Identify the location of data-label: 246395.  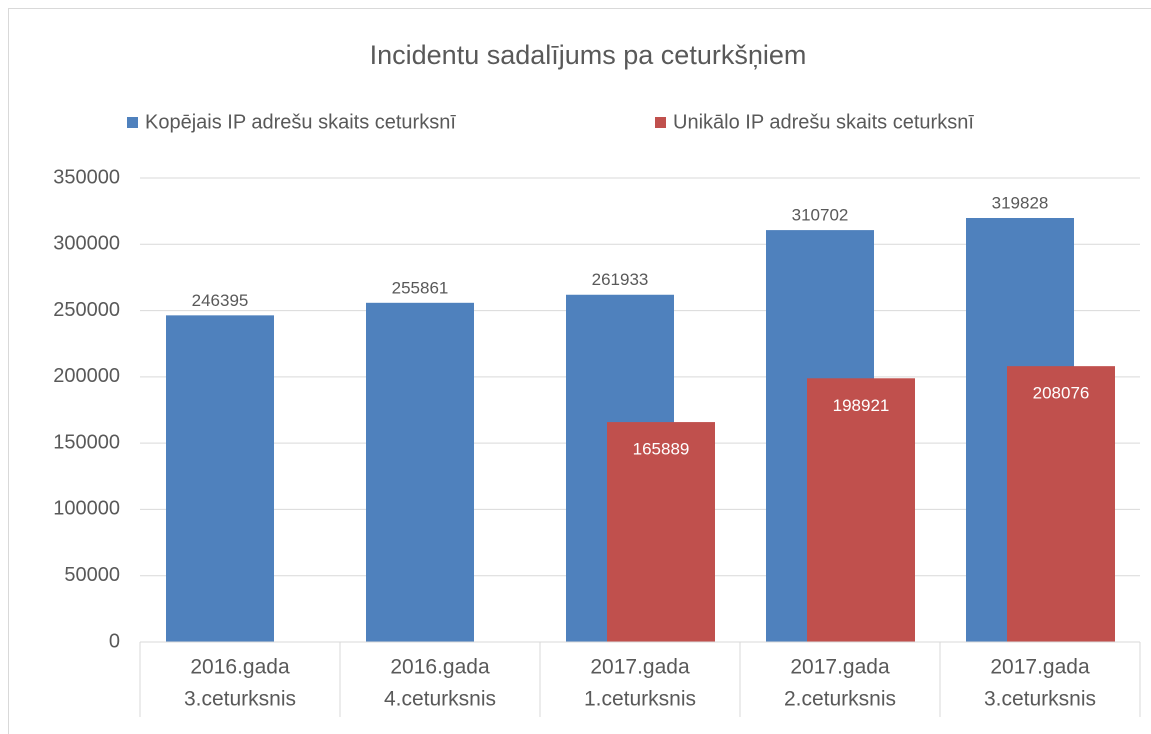
(220, 300).